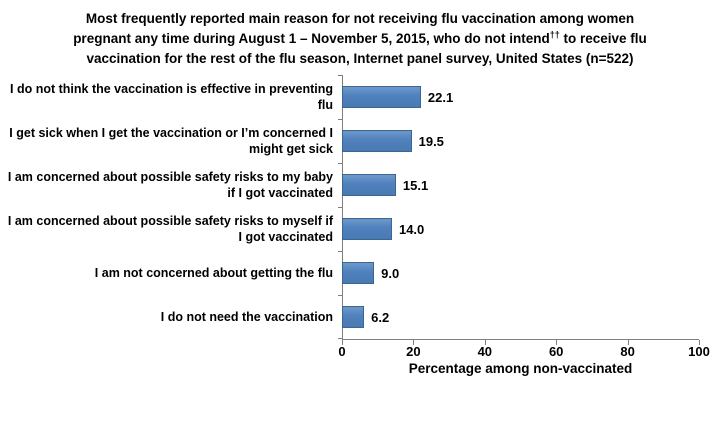  Describe the element at coordinates (521, 342) in the screenshot. I see `value-axis-line` at that location.